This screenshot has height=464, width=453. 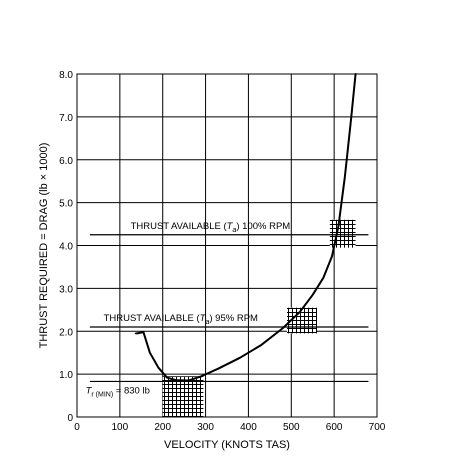 What do you see at coordinates (205, 427) in the screenshot?
I see `x-tick-label: 300` at bounding box center [205, 427].